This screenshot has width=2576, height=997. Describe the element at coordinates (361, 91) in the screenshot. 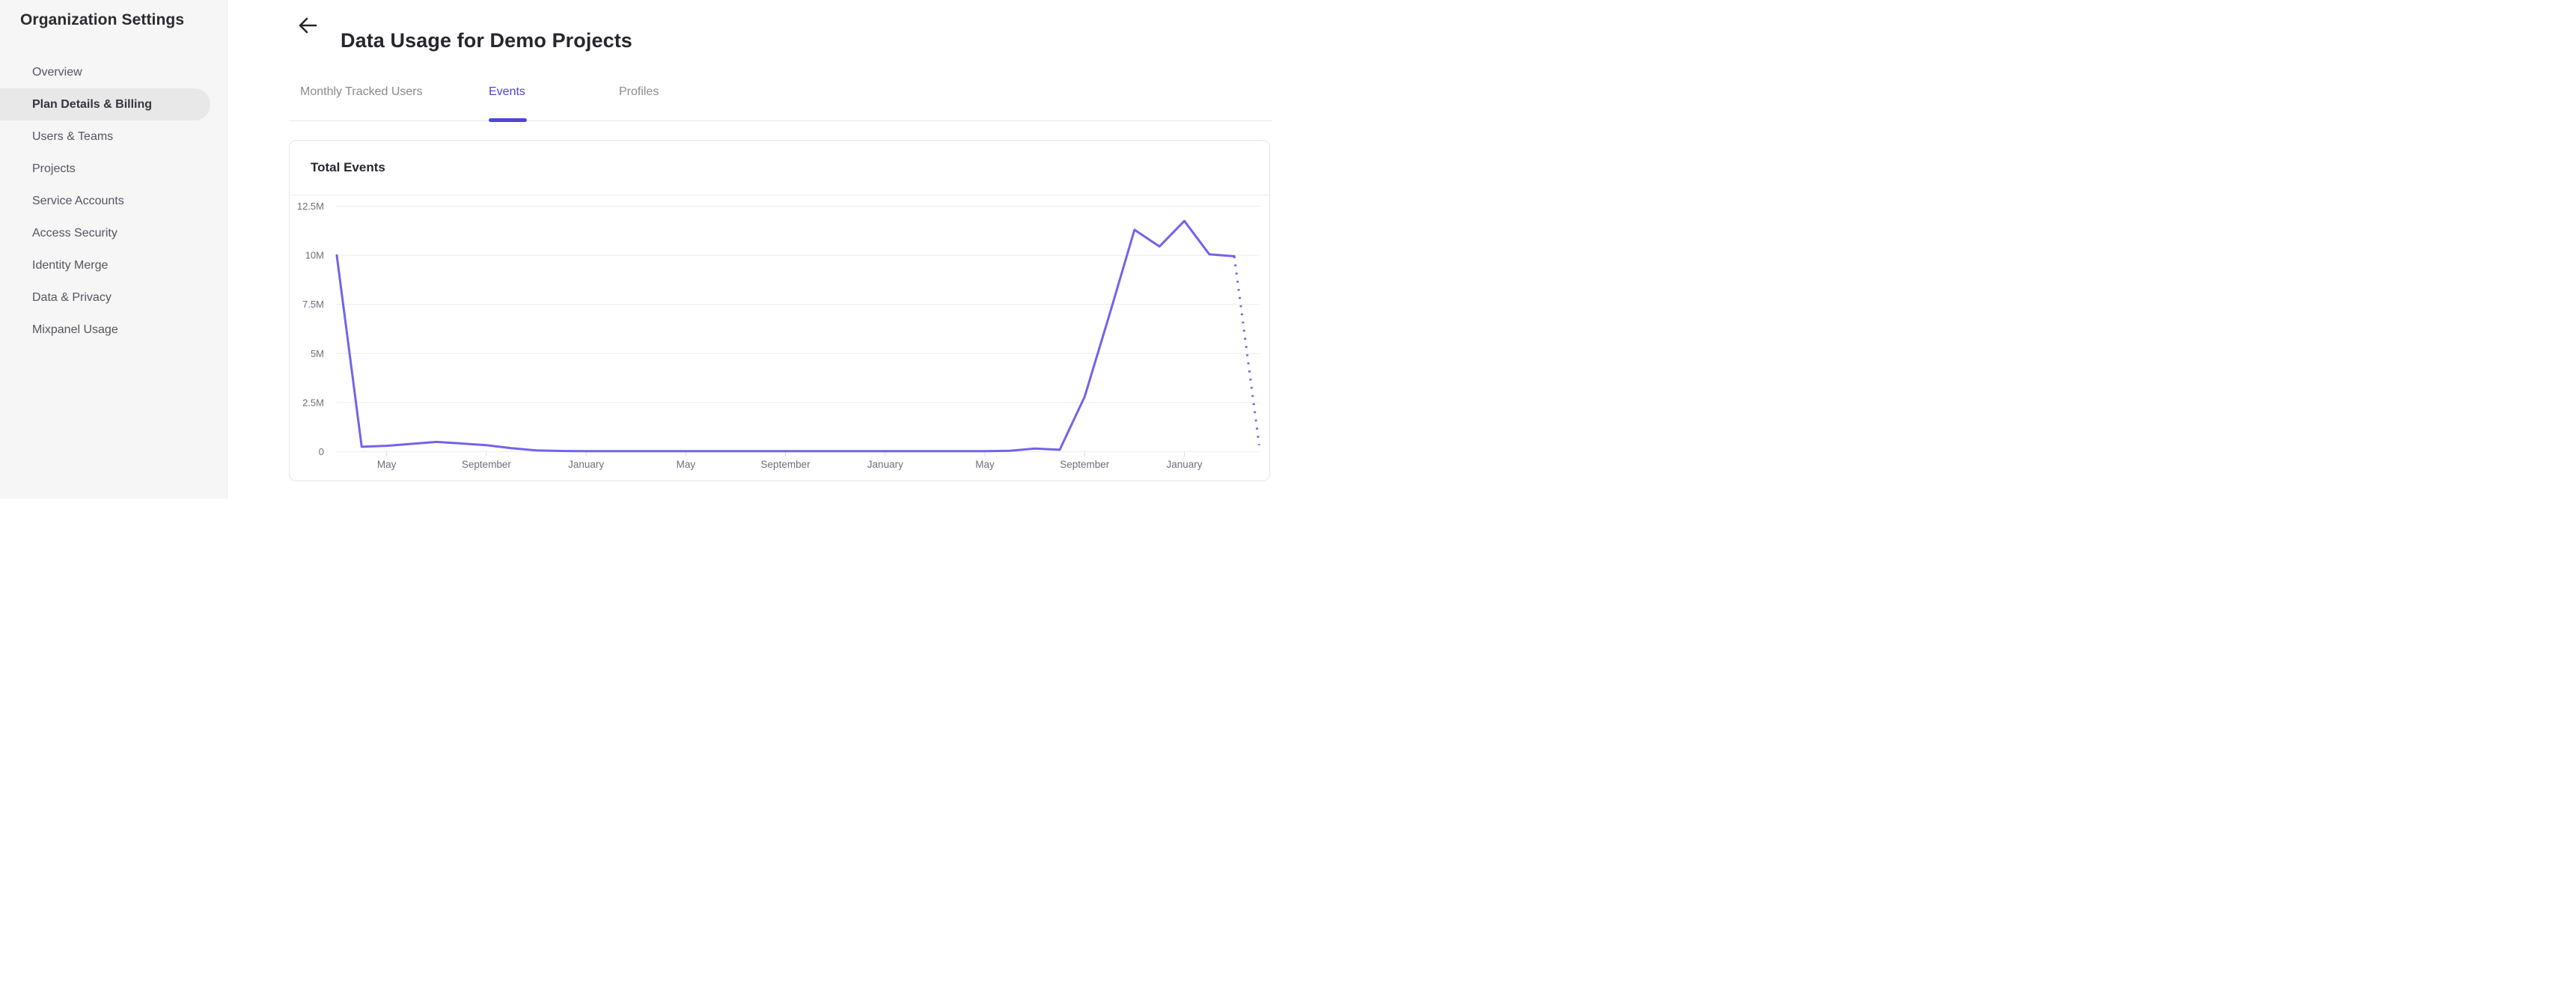

I see `tab-monthly-tracked-users: Monthly Tracked Users` at that location.